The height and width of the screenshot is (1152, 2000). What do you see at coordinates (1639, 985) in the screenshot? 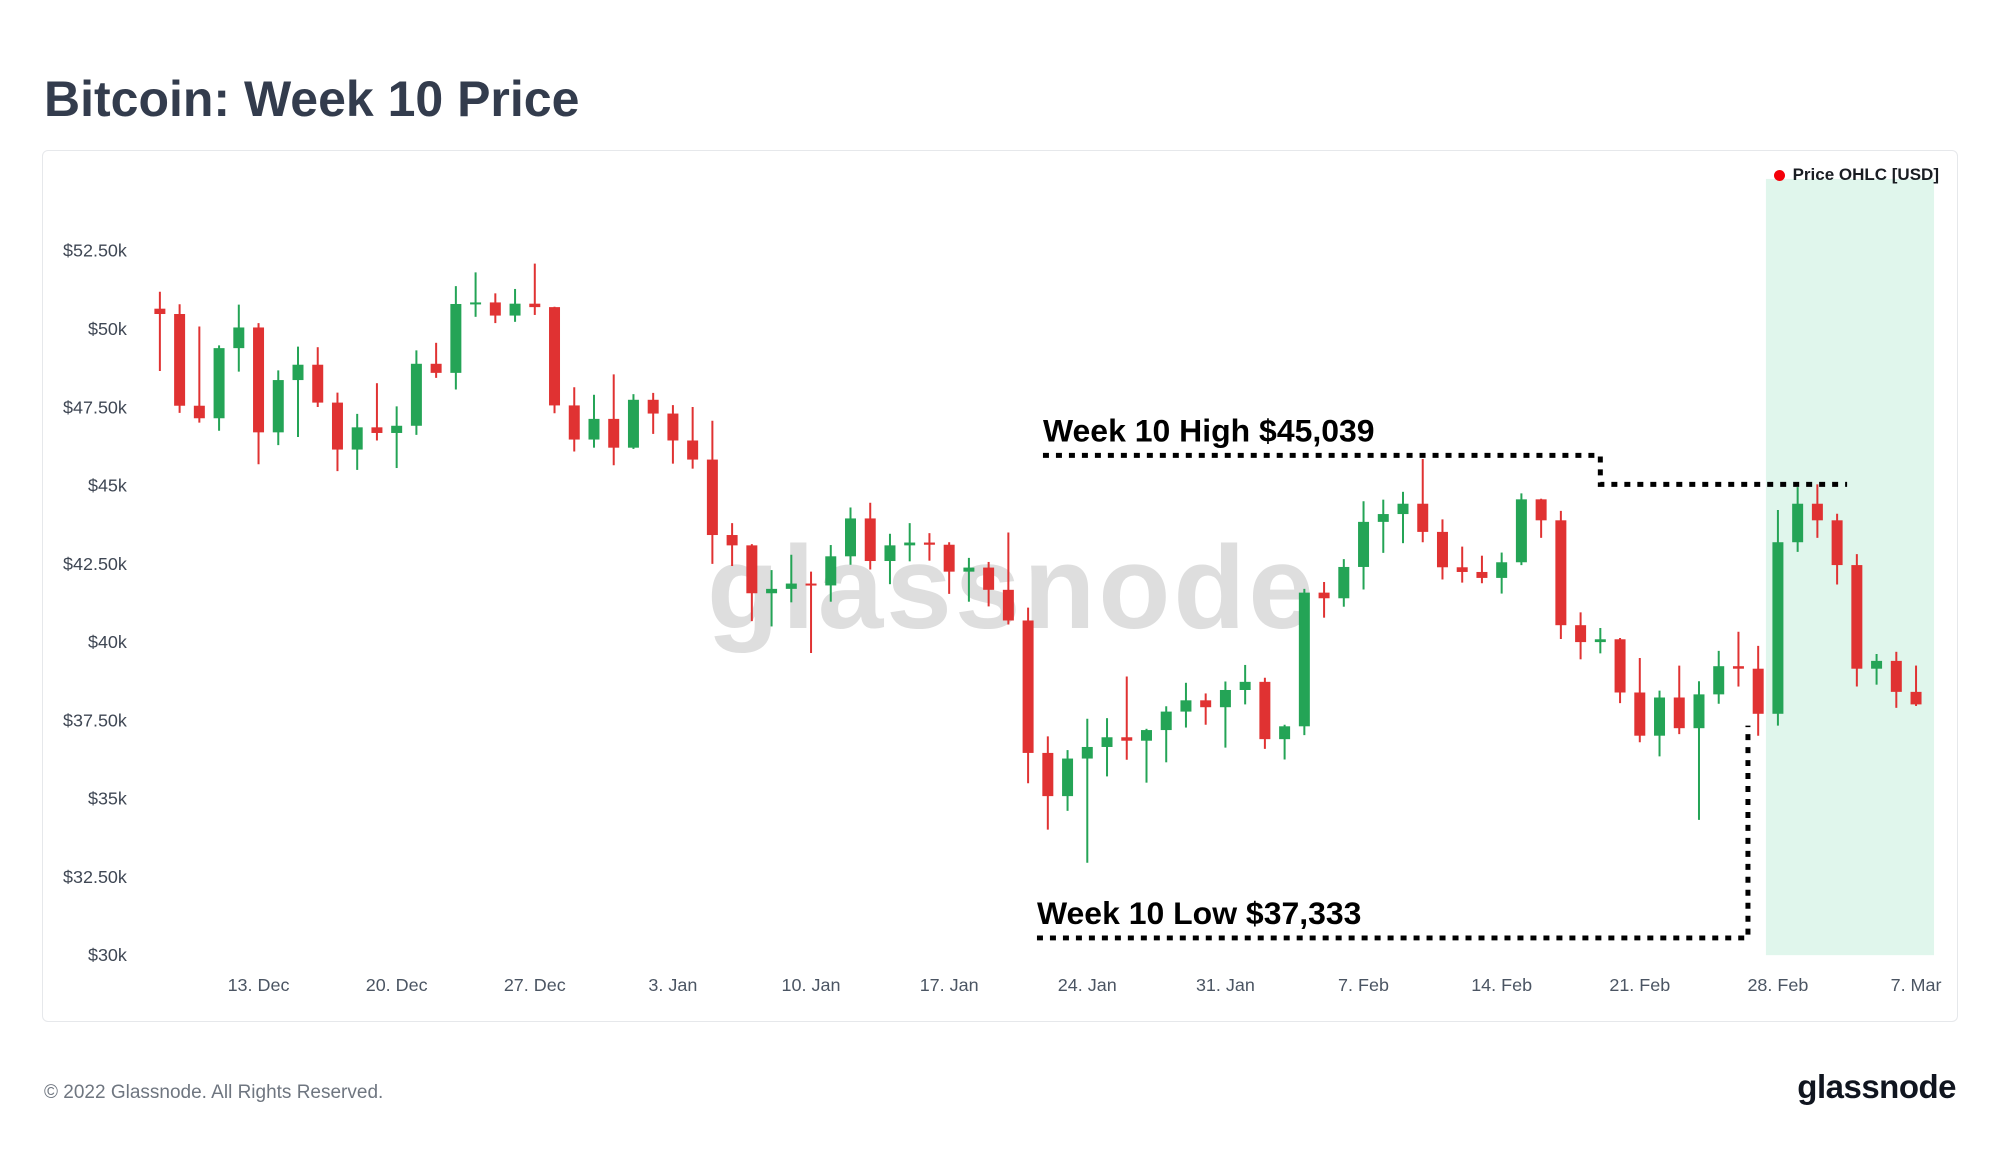
I see `x-axis-label: 21. Feb` at bounding box center [1639, 985].